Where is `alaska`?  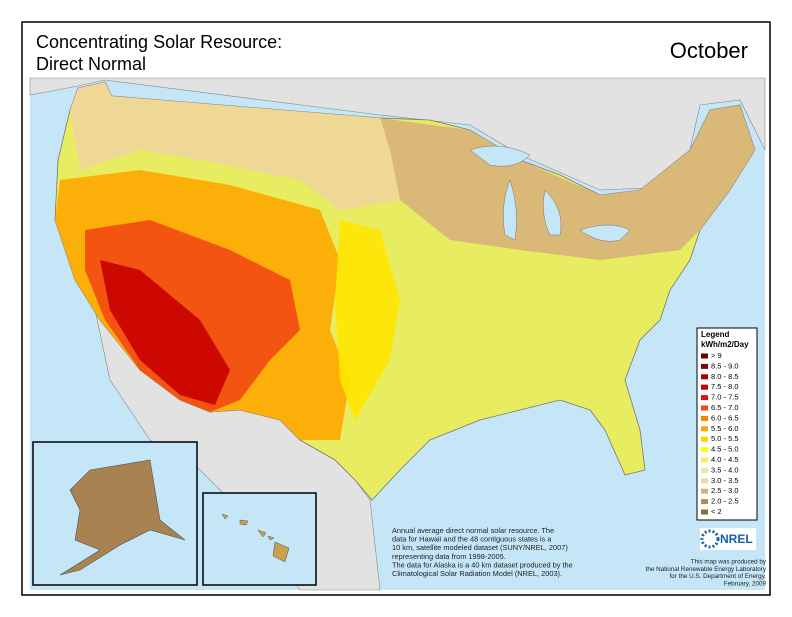
alaska is located at coordinates (122, 517).